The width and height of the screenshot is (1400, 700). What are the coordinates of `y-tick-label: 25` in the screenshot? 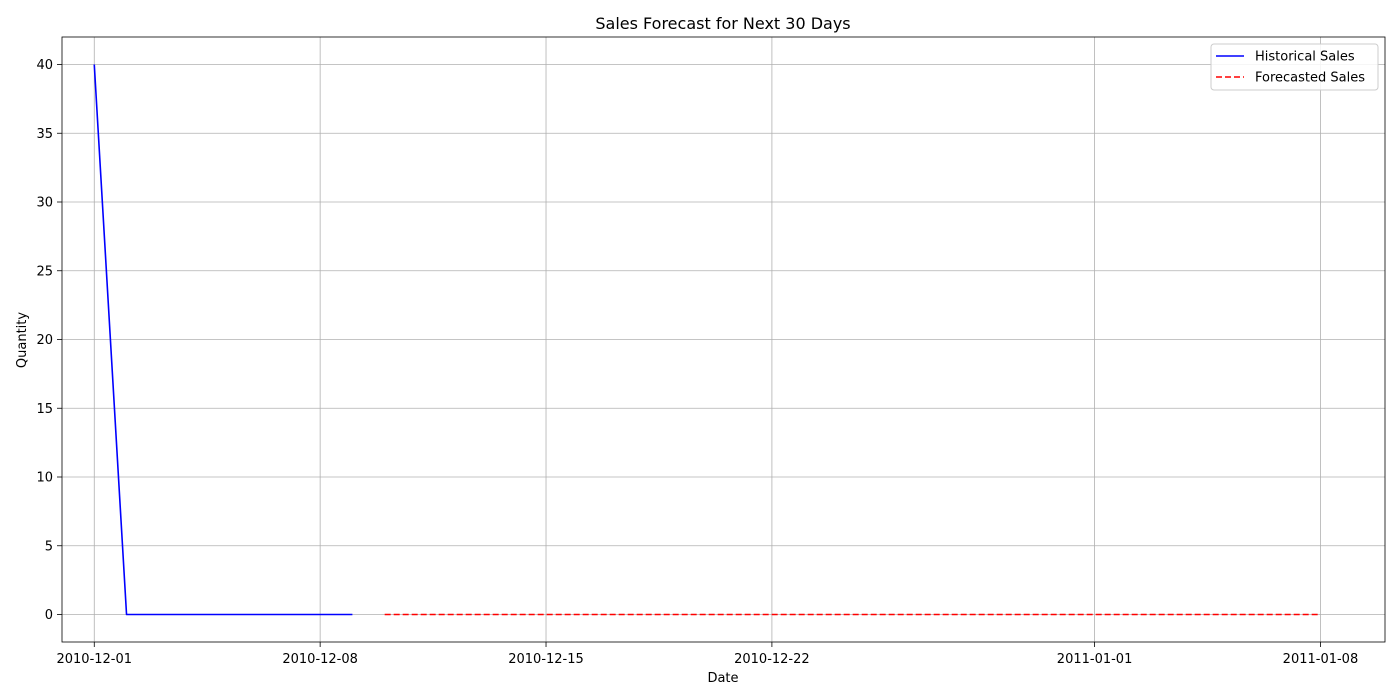 It's located at (44, 271).